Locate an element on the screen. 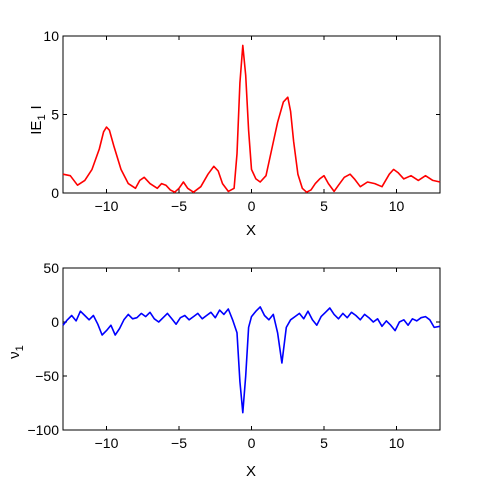  top-y-axis-label-main: IE is located at coordinates (36, 128).